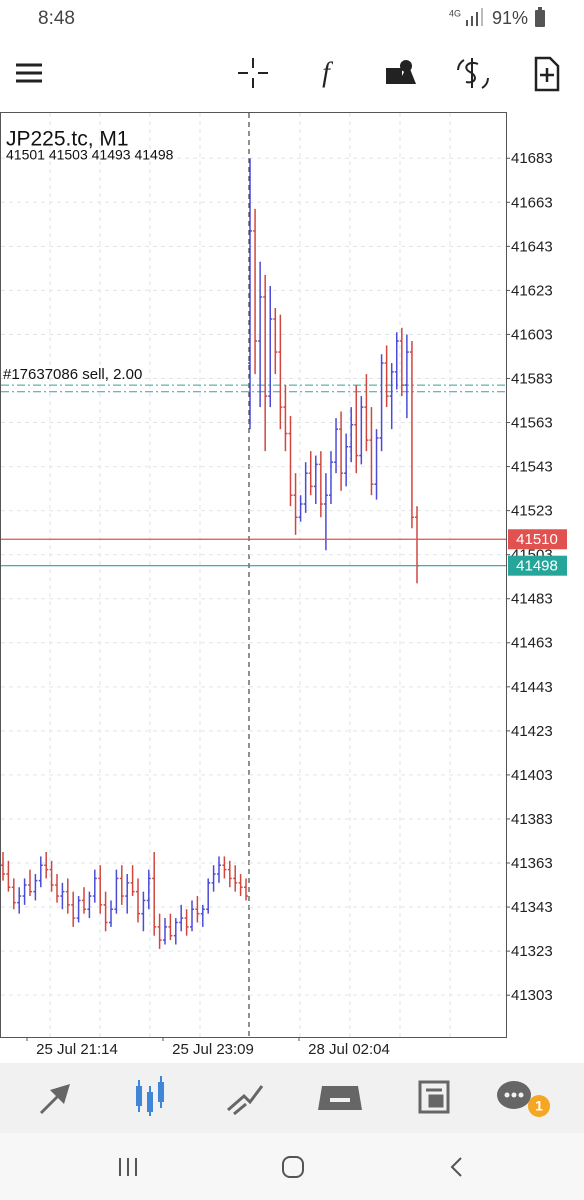 The height and width of the screenshot is (1200, 584). What do you see at coordinates (292, 1098) in the screenshot?
I see `bottom-nav` at bounding box center [292, 1098].